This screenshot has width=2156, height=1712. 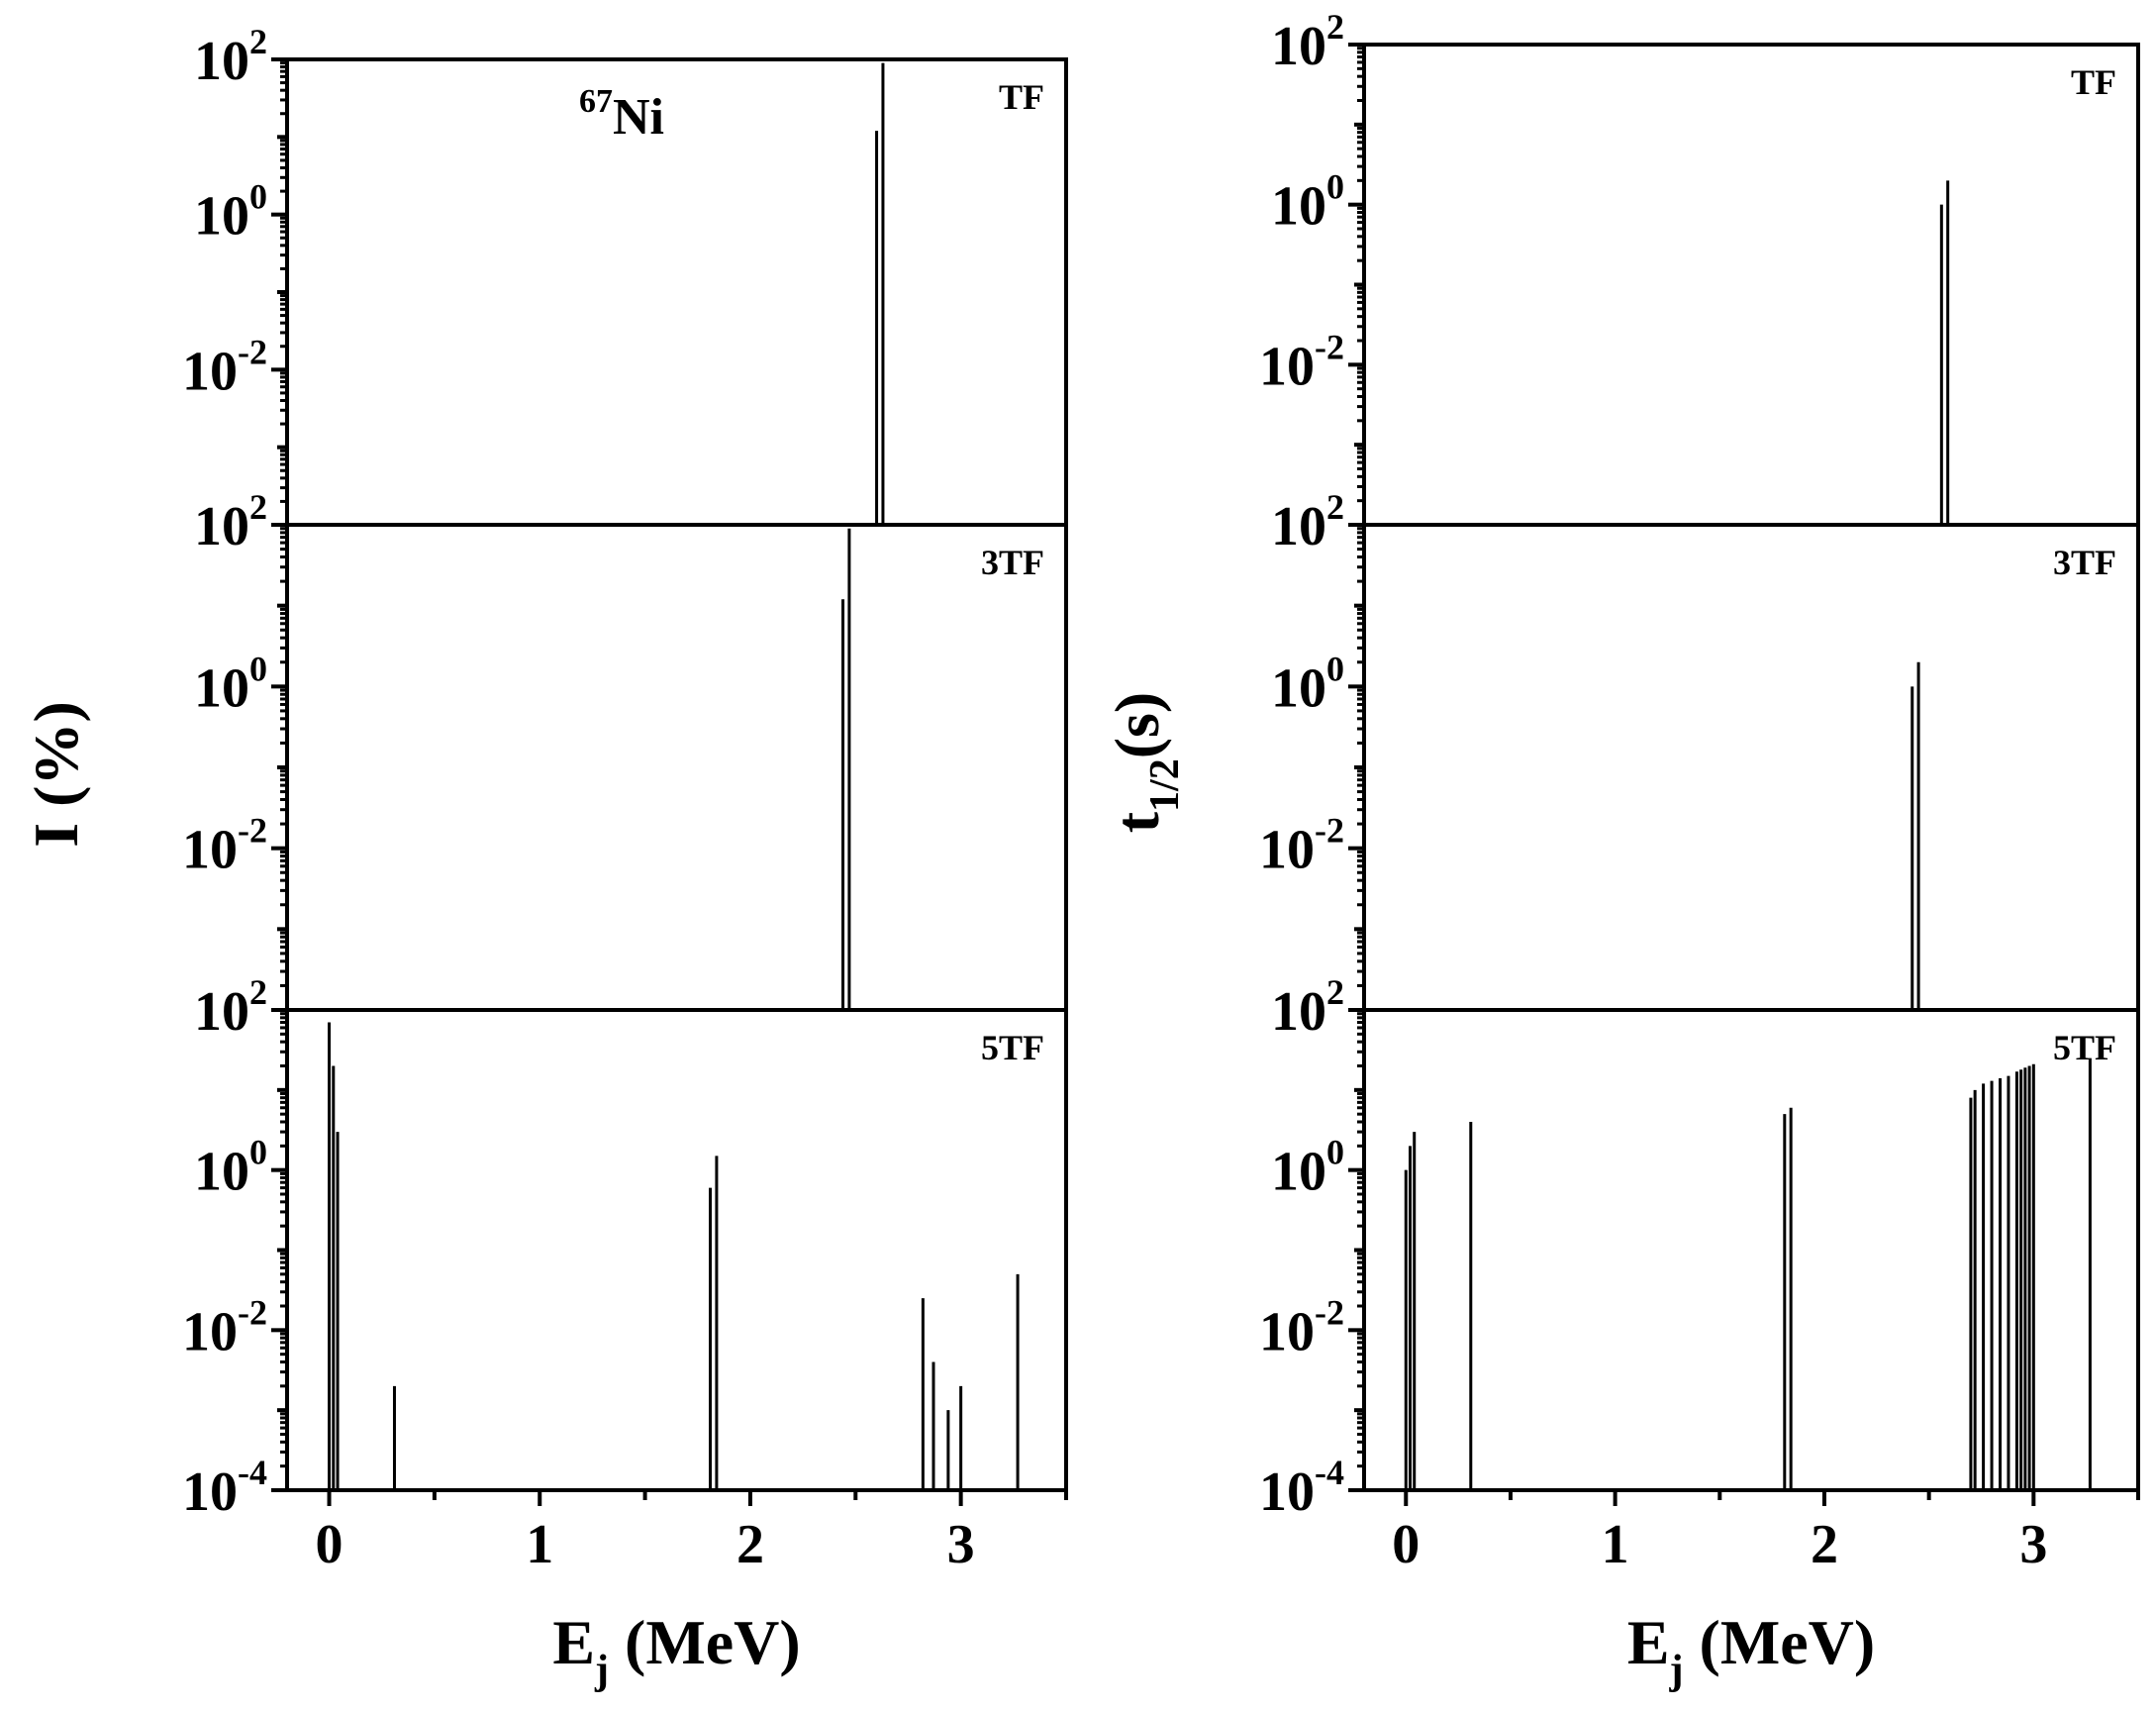 What do you see at coordinates (56, 774) in the screenshot?
I see `y-axis-title-left: I (%)` at bounding box center [56, 774].